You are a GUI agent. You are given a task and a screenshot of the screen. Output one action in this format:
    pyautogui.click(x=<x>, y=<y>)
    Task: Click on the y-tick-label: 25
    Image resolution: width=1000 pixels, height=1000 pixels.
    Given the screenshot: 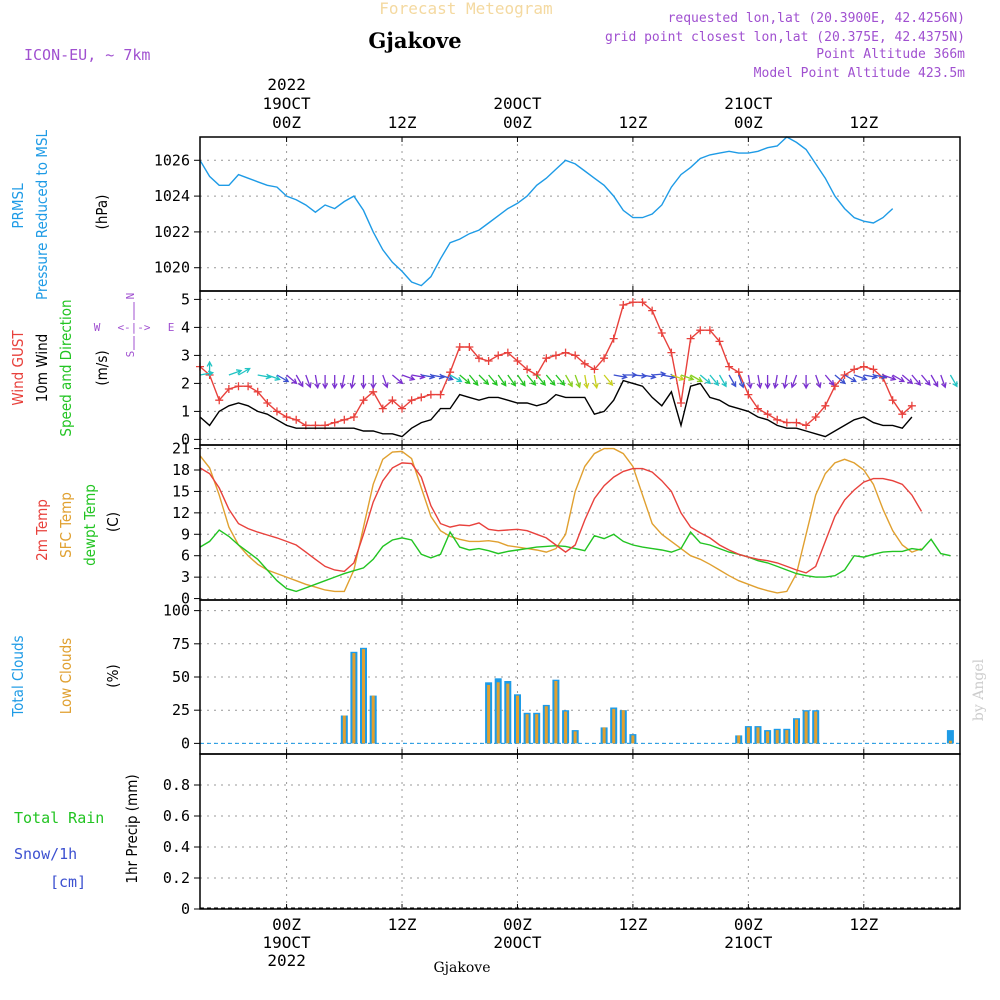 What is the action you would take?
    pyautogui.click(x=181, y=710)
    